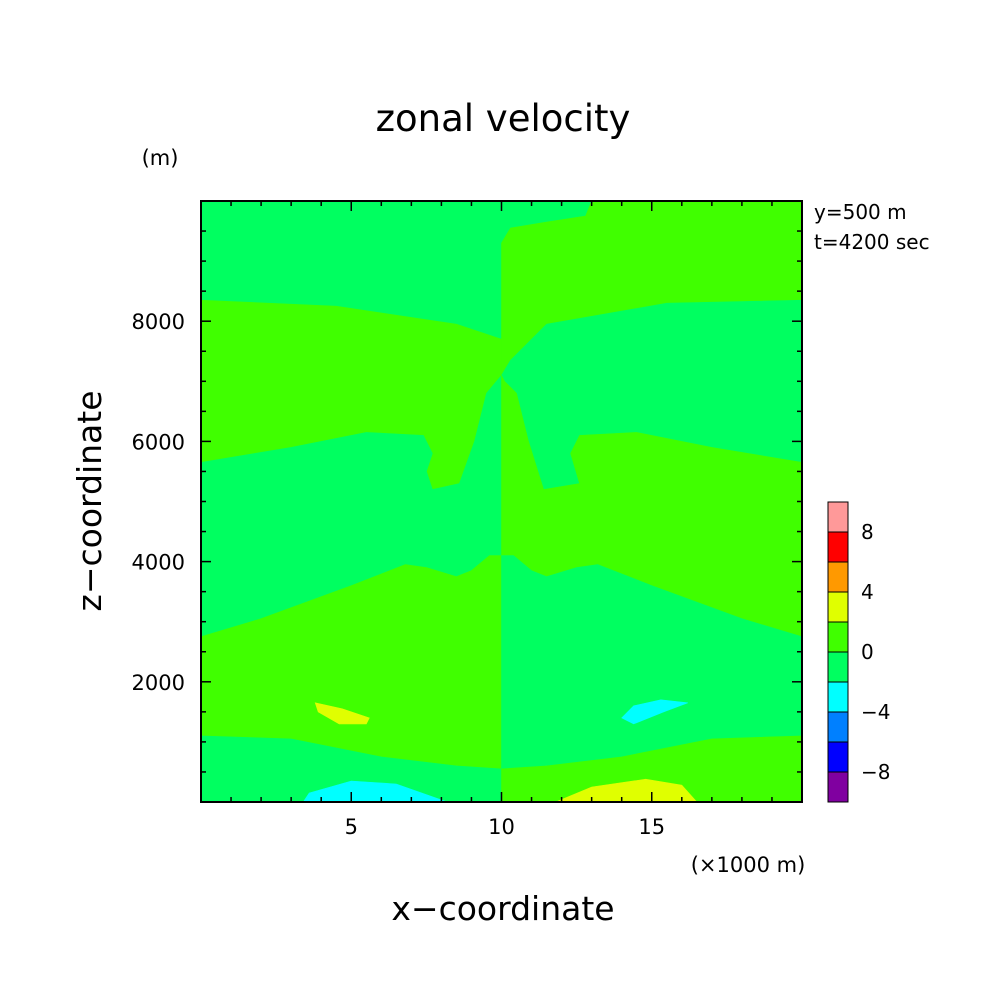 The height and width of the screenshot is (1004, 1004). Describe the element at coordinates (158, 322) in the screenshot. I see `y-tick-label: 8000` at that location.